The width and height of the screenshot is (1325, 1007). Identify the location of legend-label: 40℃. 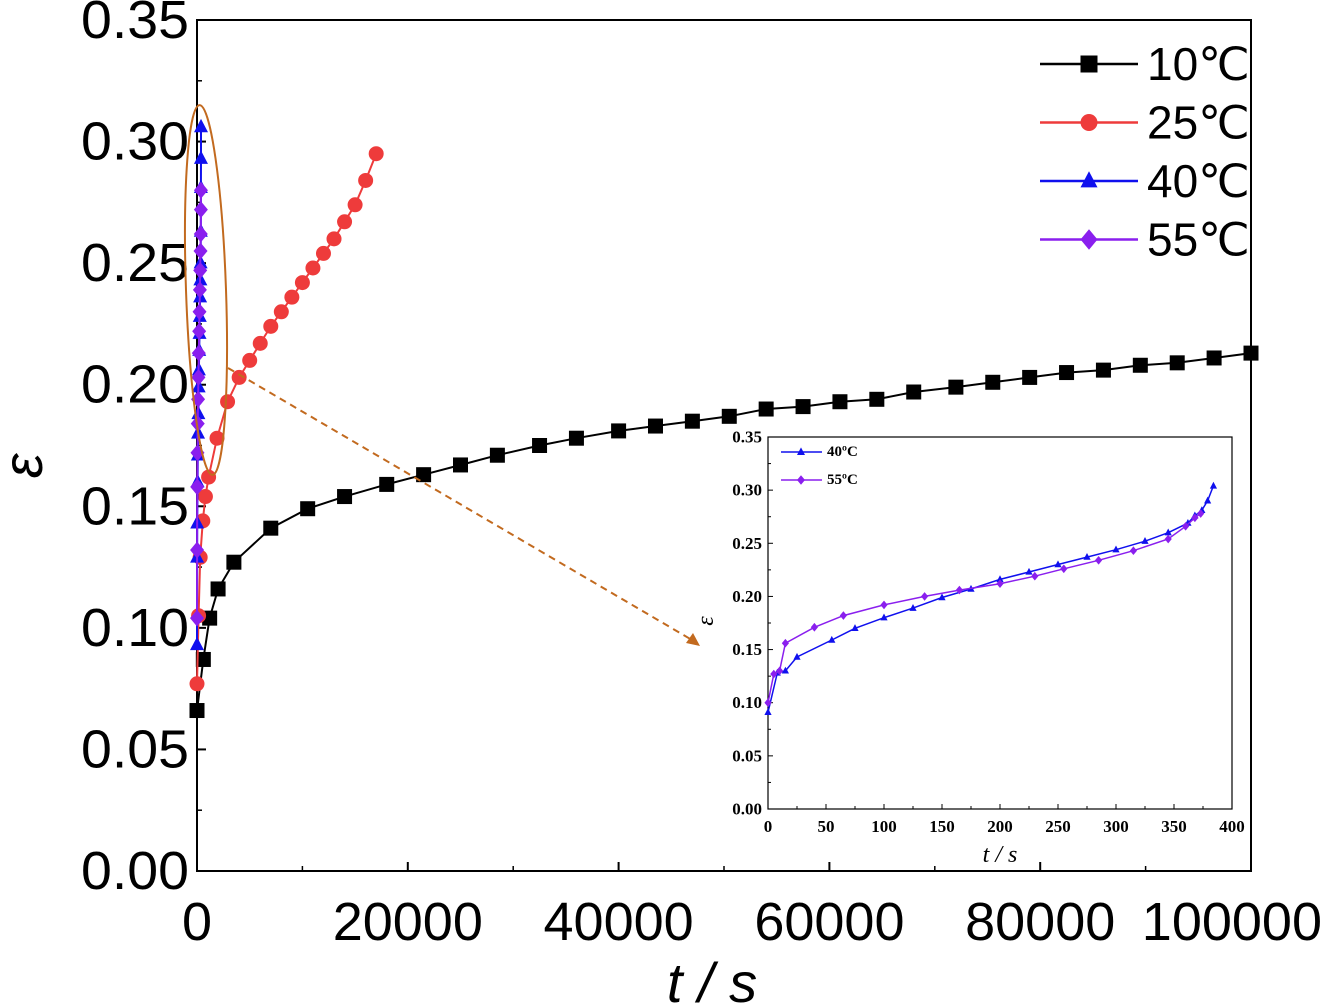
(1198, 181).